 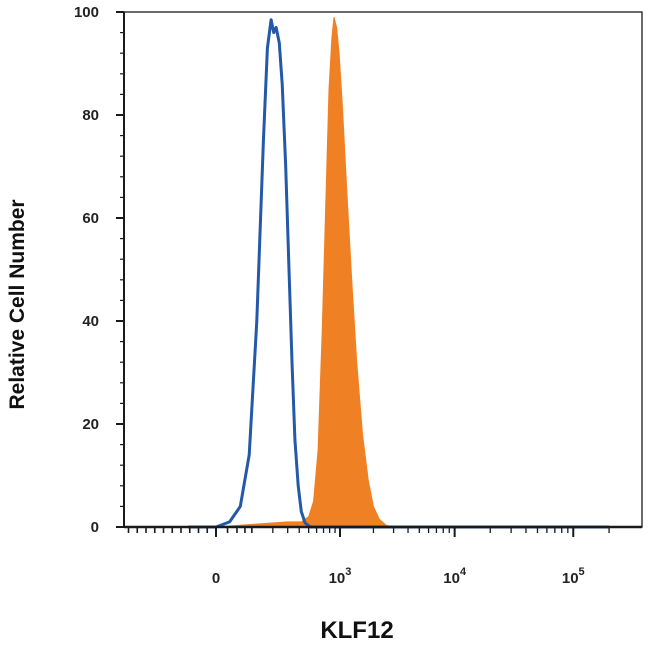 What do you see at coordinates (582, 572) in the screenshot?
I see `x-tick-label-exponent: 5` at bounding box center [582, 572].